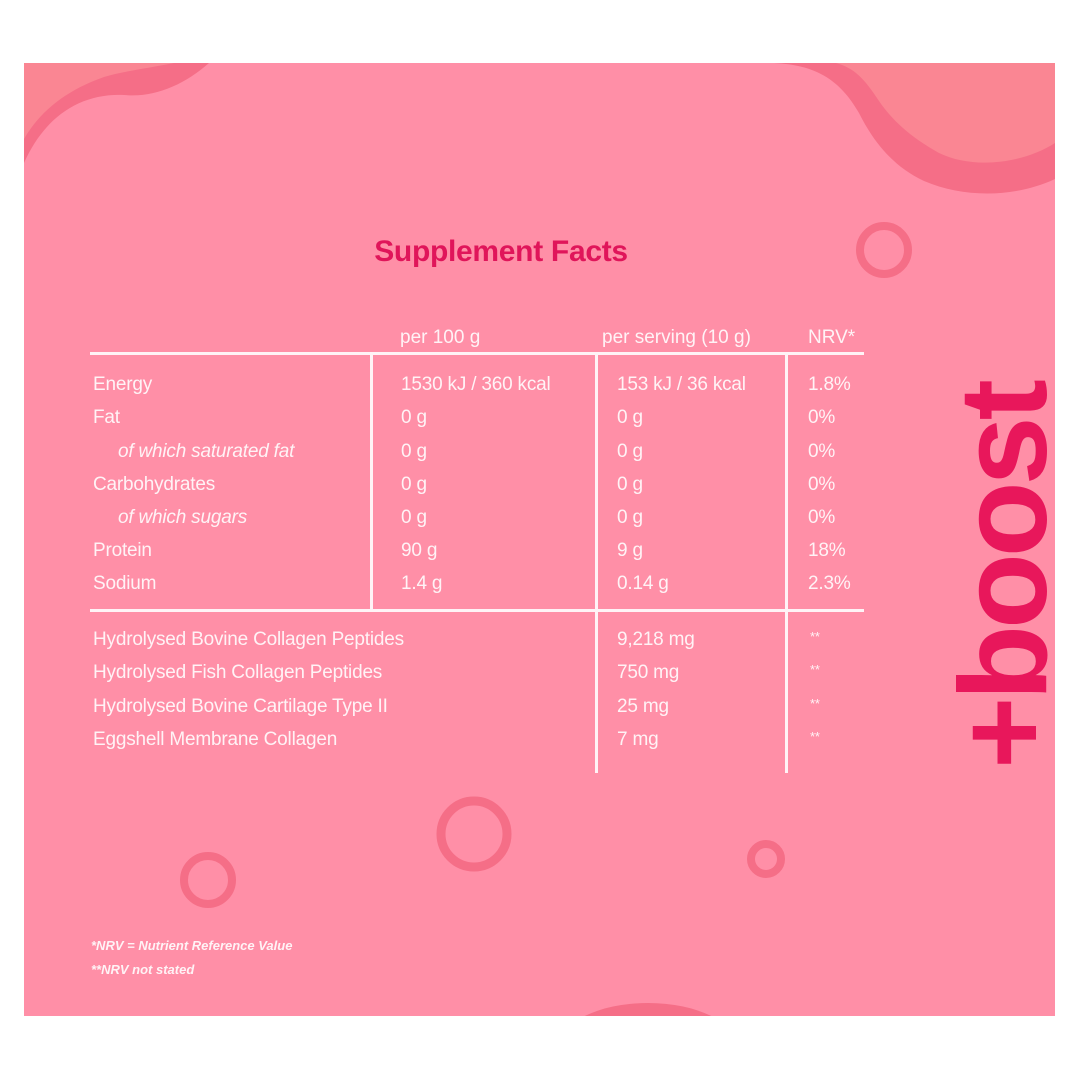 The image size is (1080, 1080). Describe the element at coordinates (648, 1009) in the screenshot. I see `bottom-blob` at that location.